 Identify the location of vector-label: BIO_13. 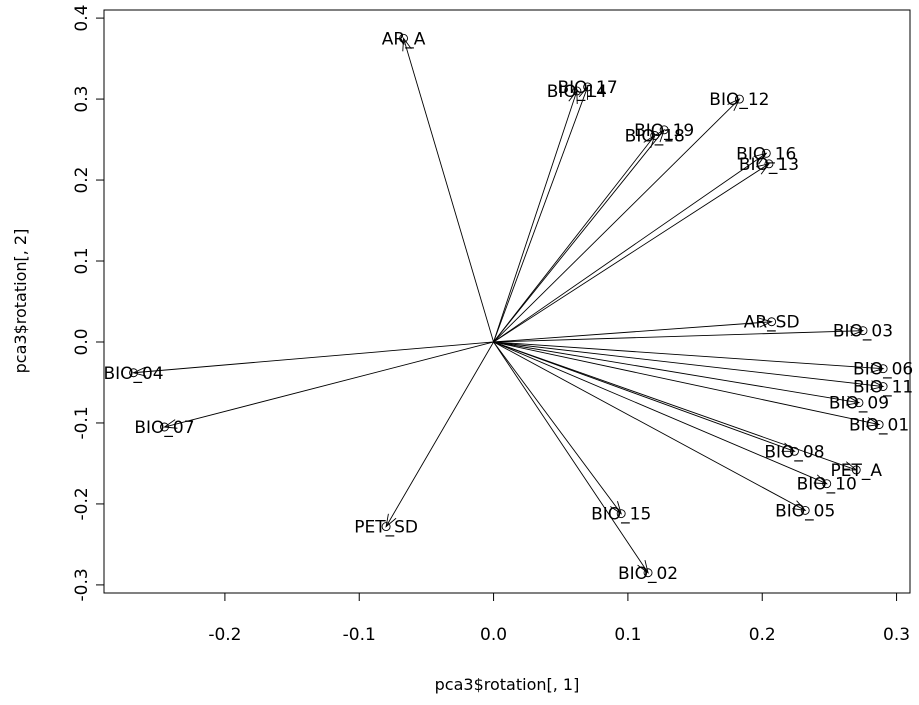
(769, 165).